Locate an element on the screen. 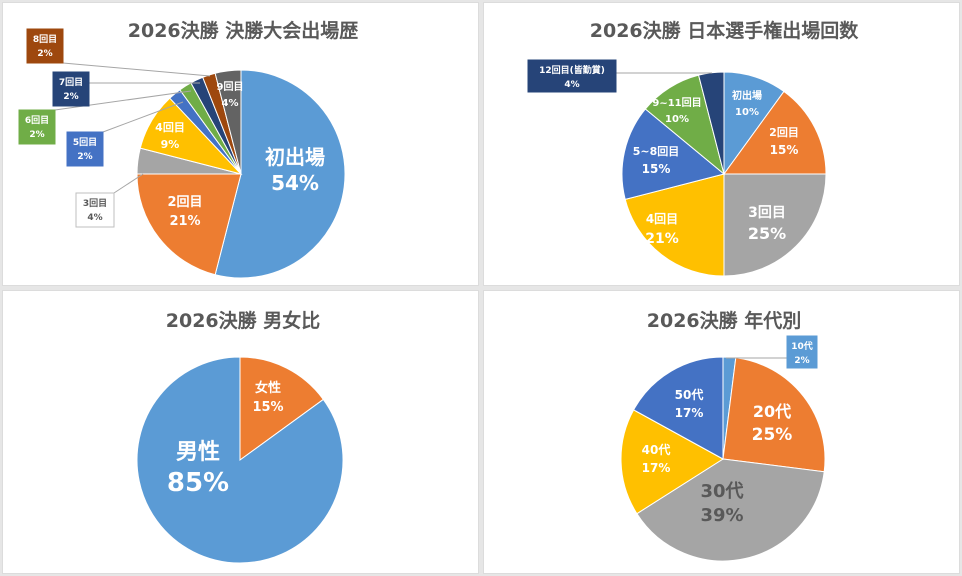 This screenshot has height=576, width=962. slice-value-label: 9% is located at coordinates (170, 144).